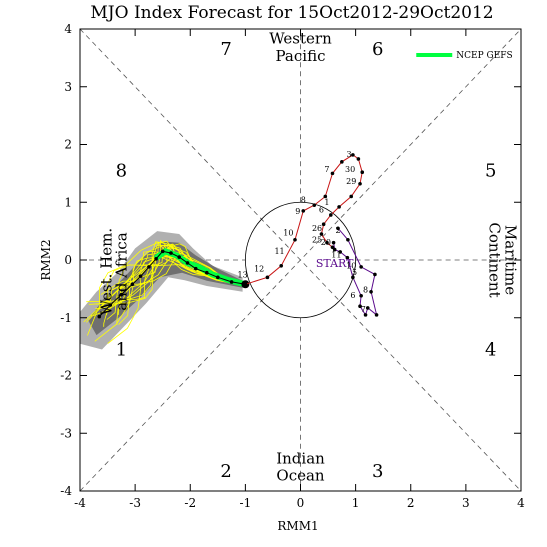  Describe the element at coordinates (225, 49) in the screenshot. I see `phase-label-7: 7` at that location.